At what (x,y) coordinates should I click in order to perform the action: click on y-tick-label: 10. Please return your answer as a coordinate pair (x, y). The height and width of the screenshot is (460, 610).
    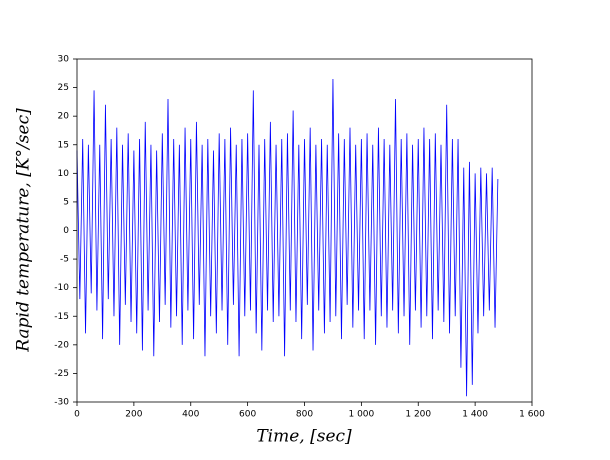
    Looking at the image, I should click on (64, 174).